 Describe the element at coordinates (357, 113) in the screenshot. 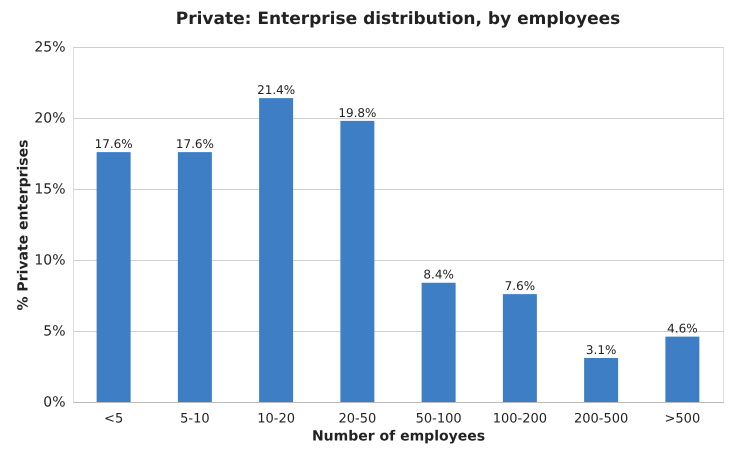

I see `data-label: 19.8%` at that location.